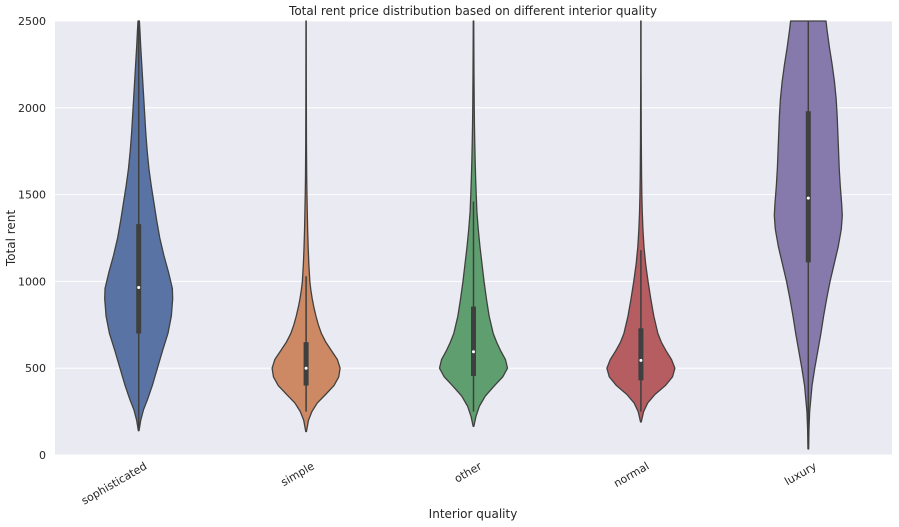  What do you see at coordinates (800, 473) in the screenshot?
I see `x-tick-label: luxury` at bounding box center [800, 473].